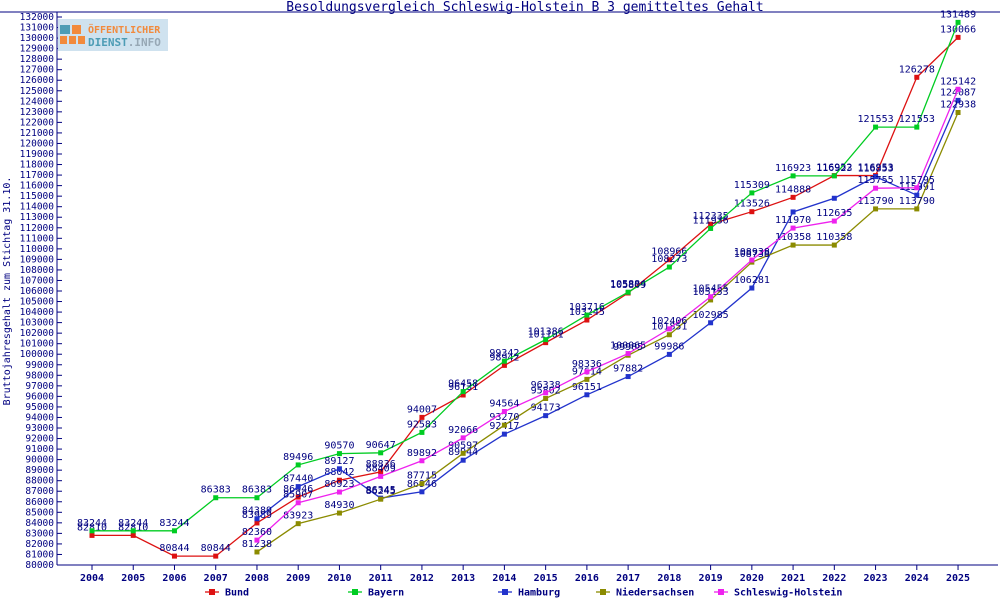 The width and height of the screenshot is (1000, 600). Describe the element at coordinates (917, 180) in the screenshot. I see `data-point-label-schleswig-holstein: 115795` at that location.